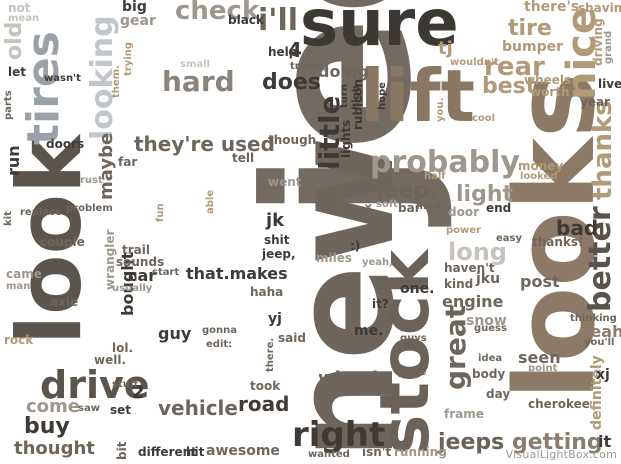  What do you see at coordinates (24, 18) in the screenshot?
I see `word-mean: mean` at bounding box center [24, 18].